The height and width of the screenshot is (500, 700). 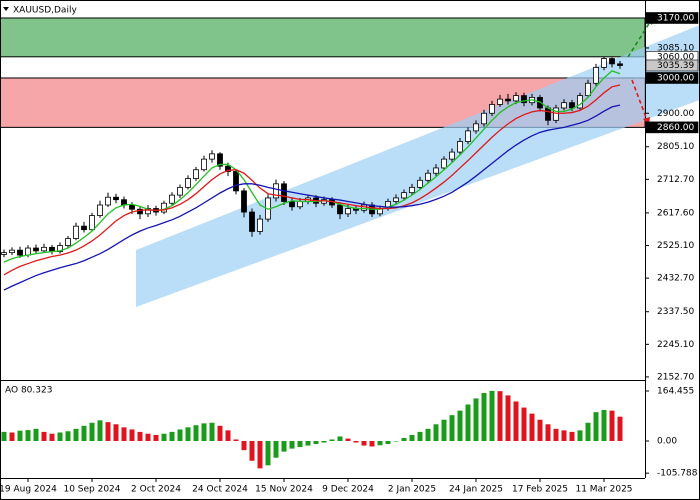 What do you see at coordinates (675, 114) in the screenshot?
I see `y-tick-label: 2900.00` at bounding box center [675, 114].